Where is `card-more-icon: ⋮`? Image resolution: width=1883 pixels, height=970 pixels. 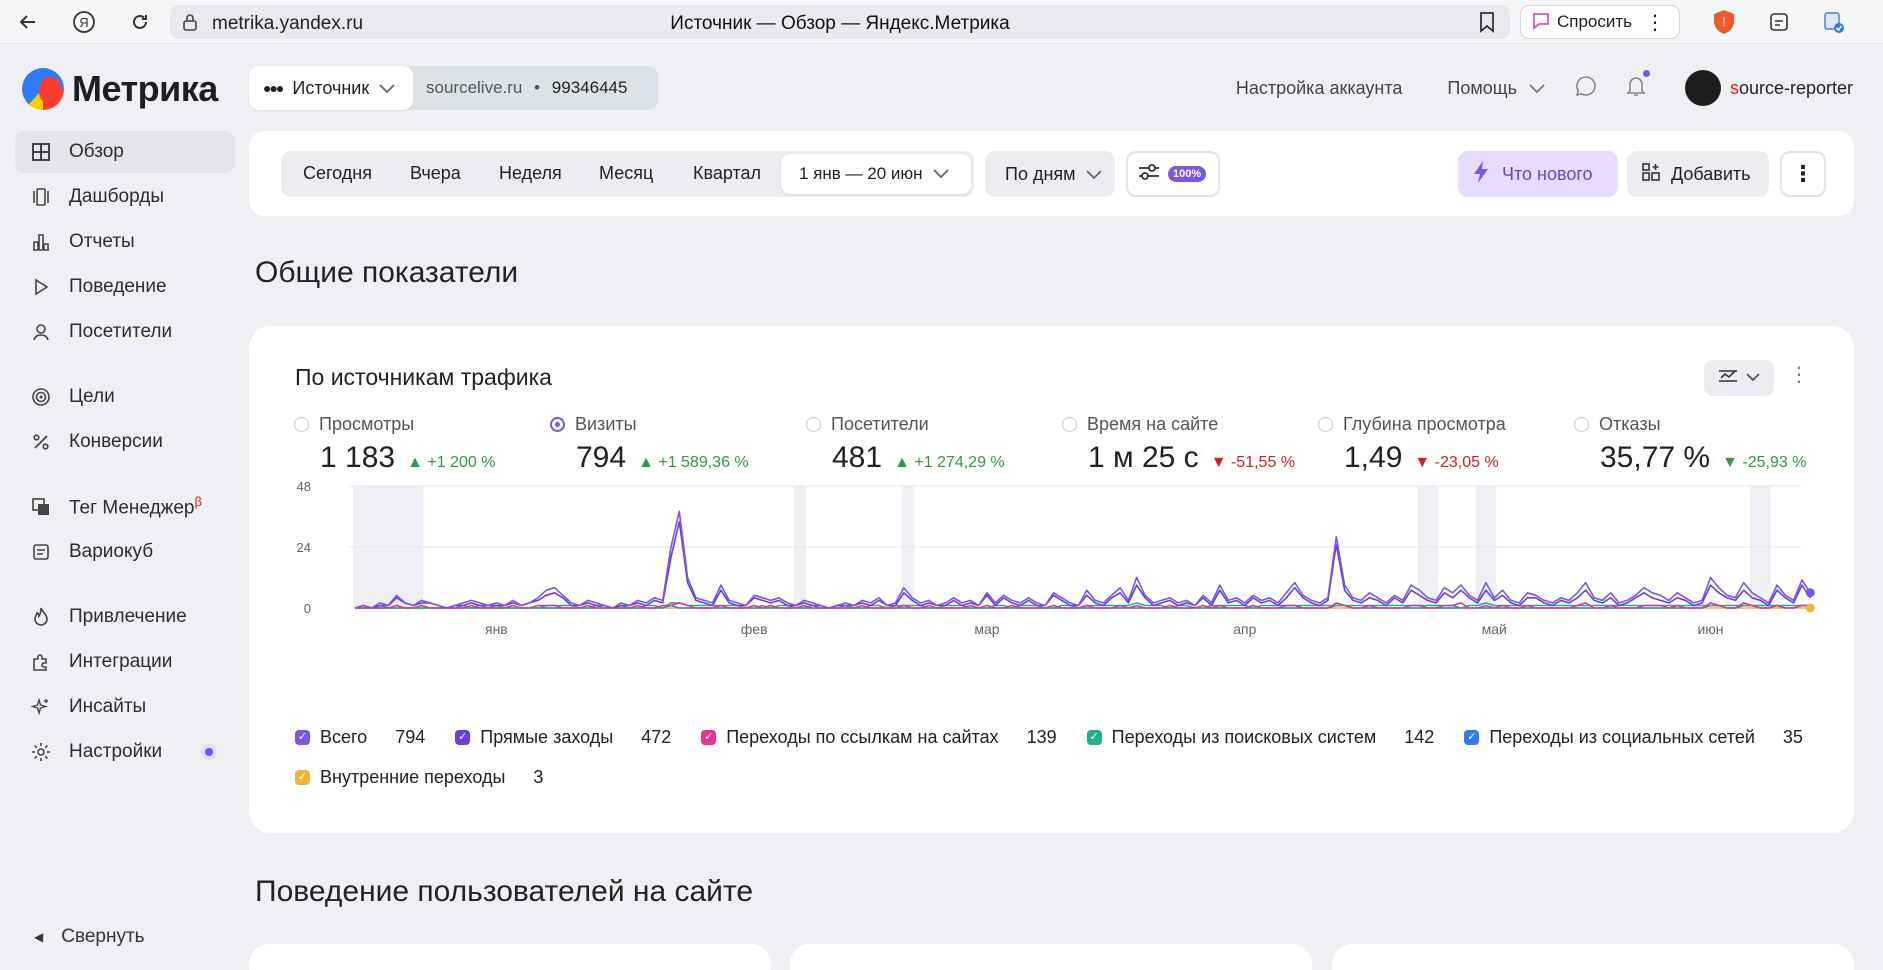 card-more-icon: ⋮ is located at coordinates (1799, 375).